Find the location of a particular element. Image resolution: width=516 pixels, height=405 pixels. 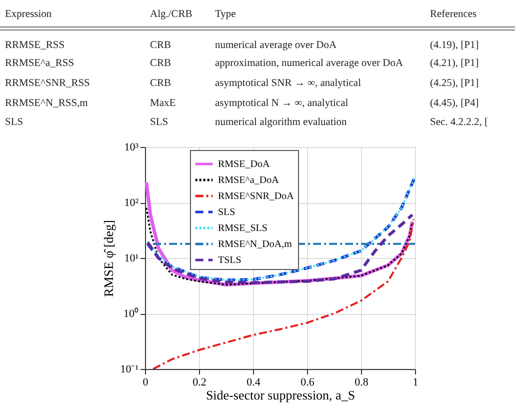

legend-label: TSLS is located at coordinates (230, 260).